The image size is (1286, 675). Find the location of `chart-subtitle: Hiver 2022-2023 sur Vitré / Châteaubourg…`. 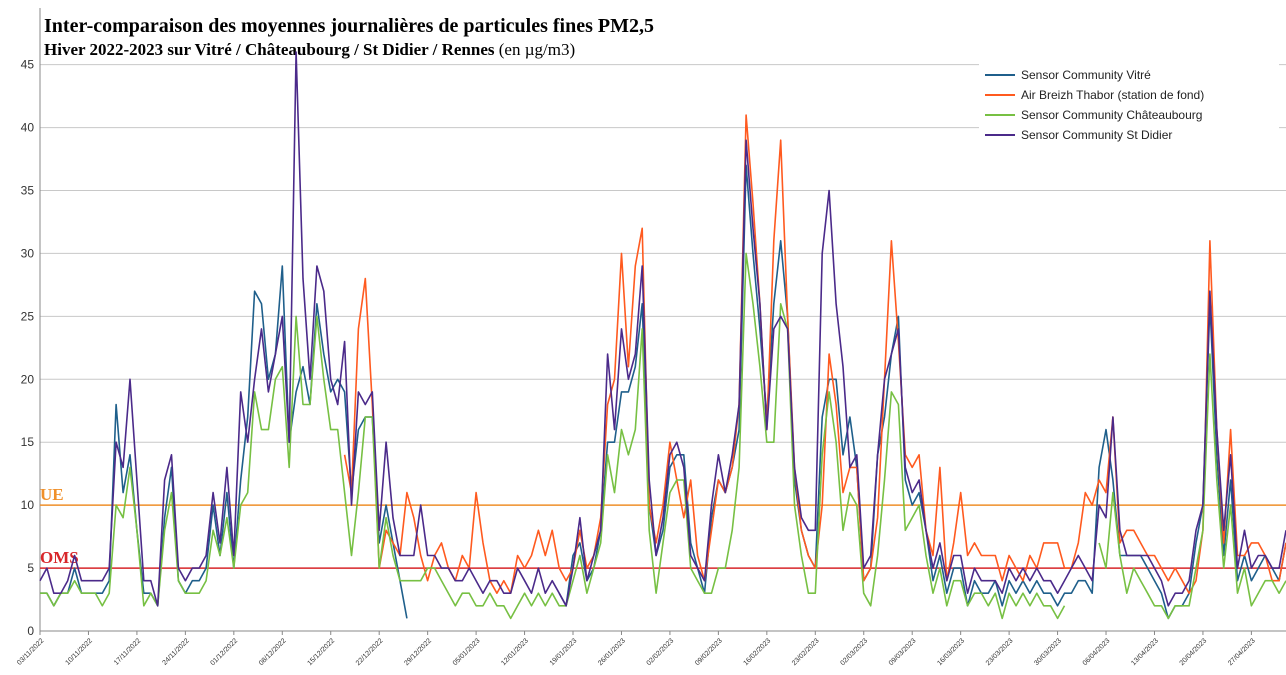

chart-subtitle: Hiver 2022-2023 sur Vitré / Châteaubourg… is located at coordinates (309, 49).